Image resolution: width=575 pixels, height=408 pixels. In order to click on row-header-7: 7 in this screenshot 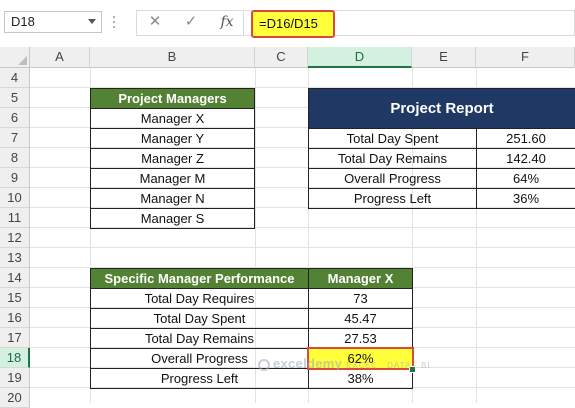, I will do `click(15, 138)`.